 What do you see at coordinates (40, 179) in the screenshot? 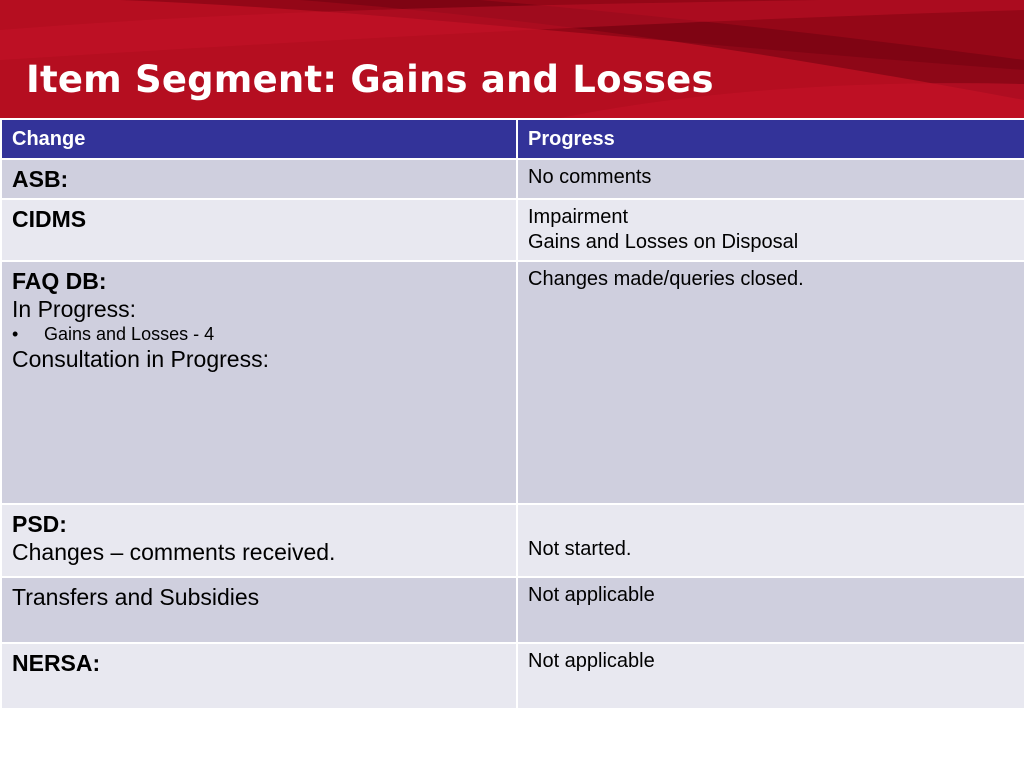
I see `change-title: ASB:` at bounding box center [40, 179].